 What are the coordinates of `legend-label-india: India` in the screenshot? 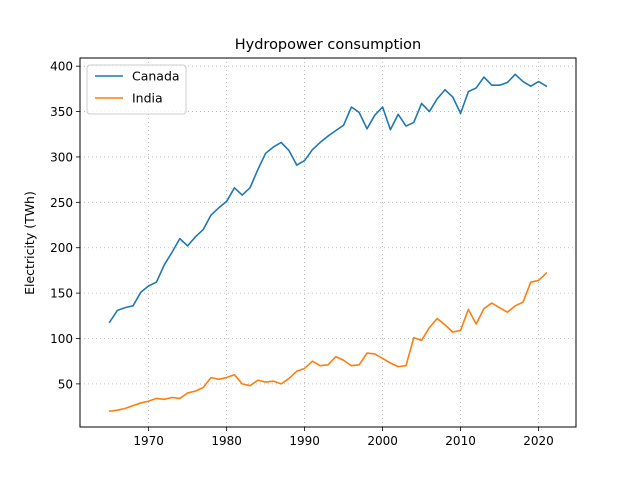 It's located at (147, 98).